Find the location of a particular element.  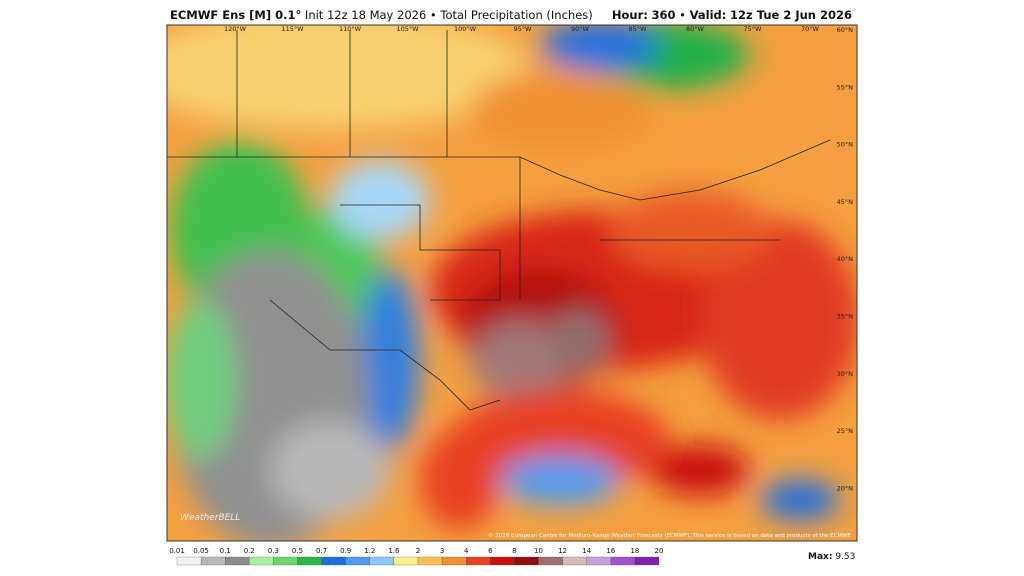

max-value: 9.53 is located at coordinates (845, 557).